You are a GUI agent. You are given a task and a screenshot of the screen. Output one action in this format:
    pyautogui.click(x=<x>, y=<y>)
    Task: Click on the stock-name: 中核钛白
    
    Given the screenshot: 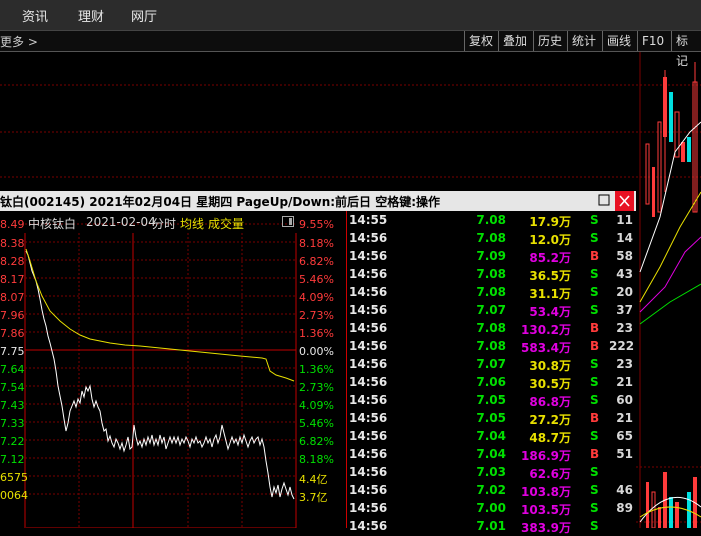 What is the action you would take?
    pyautogui.click(x=52, y=224)
    